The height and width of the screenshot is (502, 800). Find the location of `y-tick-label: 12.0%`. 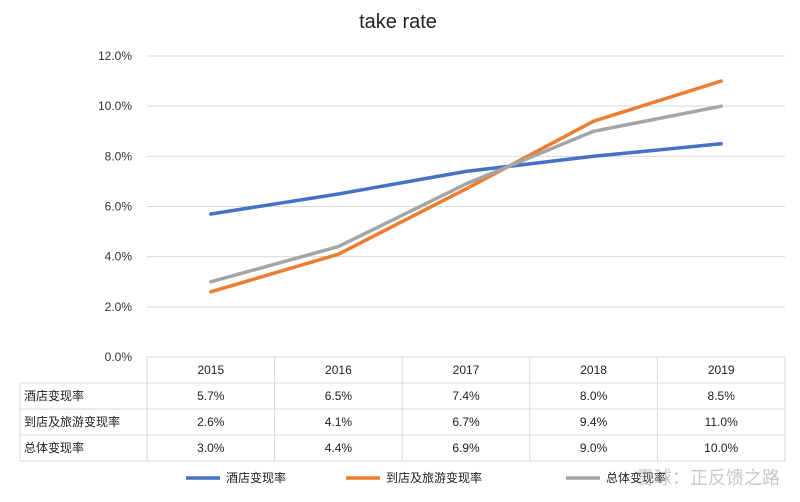

y-tick-label: 12.0% is located at coordinates (115, 56).